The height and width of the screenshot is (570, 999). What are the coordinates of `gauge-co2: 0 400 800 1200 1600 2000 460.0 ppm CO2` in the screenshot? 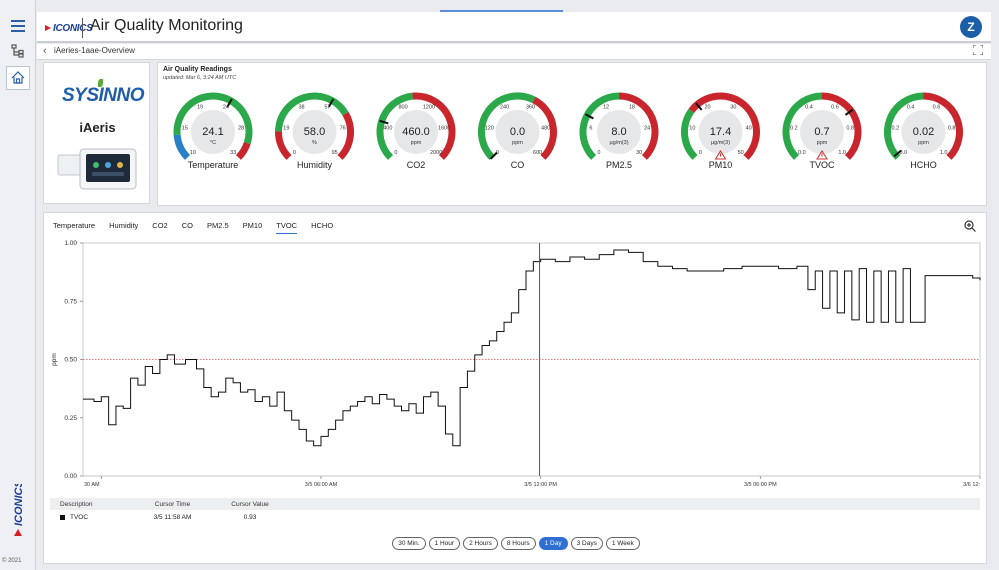 It's located at (416, 131).